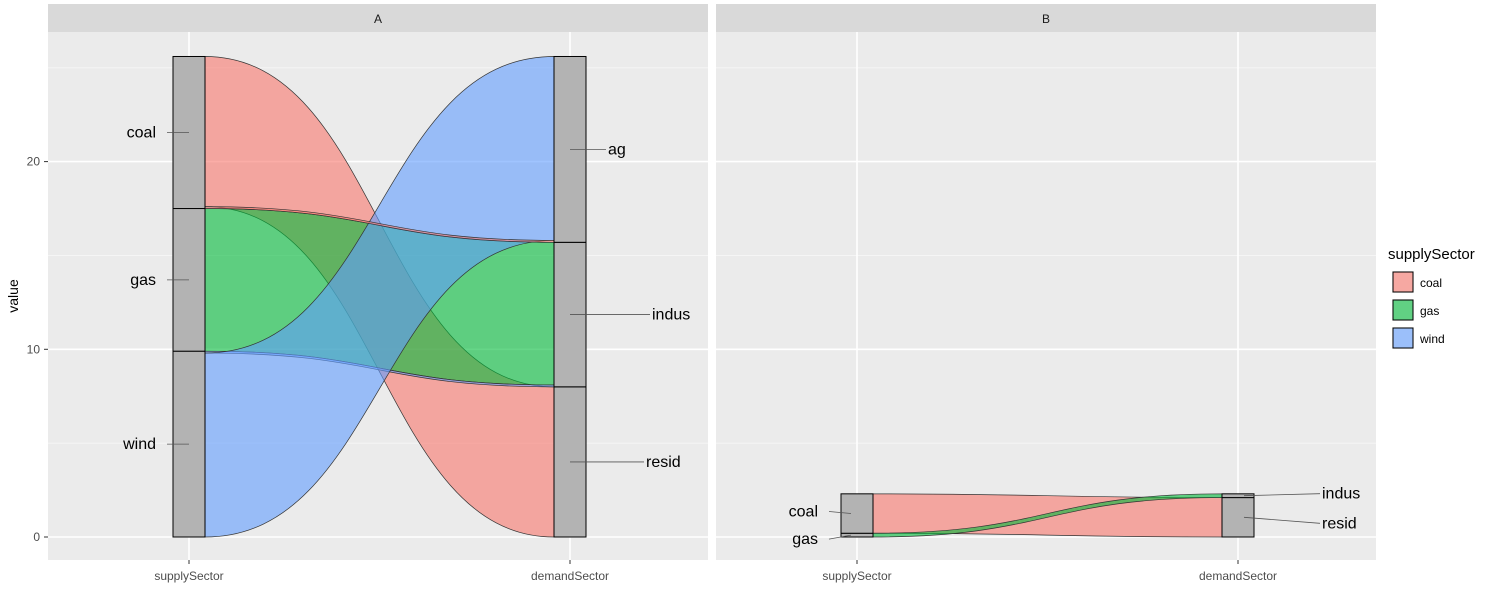 This screenshot has width=1511, height=595. What do you see at coordinates (13, 296) in the screenshot?
I see `y-axis-label: value` at bounding box center [13, 296].